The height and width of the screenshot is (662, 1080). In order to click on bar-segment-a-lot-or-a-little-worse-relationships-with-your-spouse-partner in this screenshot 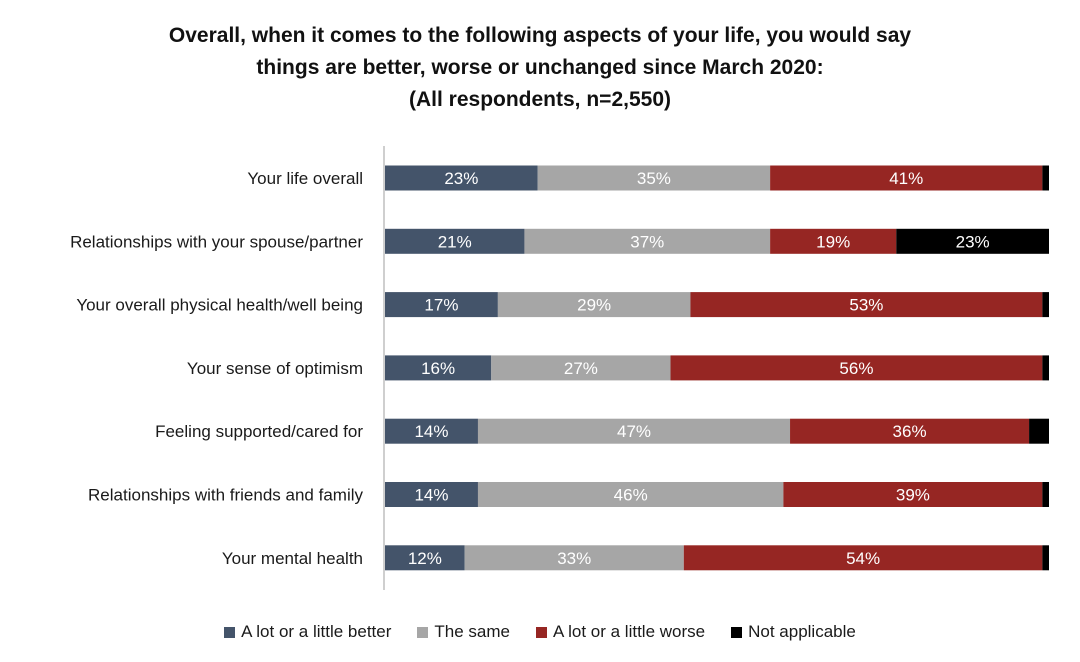, I will do `click(833, 241)`.